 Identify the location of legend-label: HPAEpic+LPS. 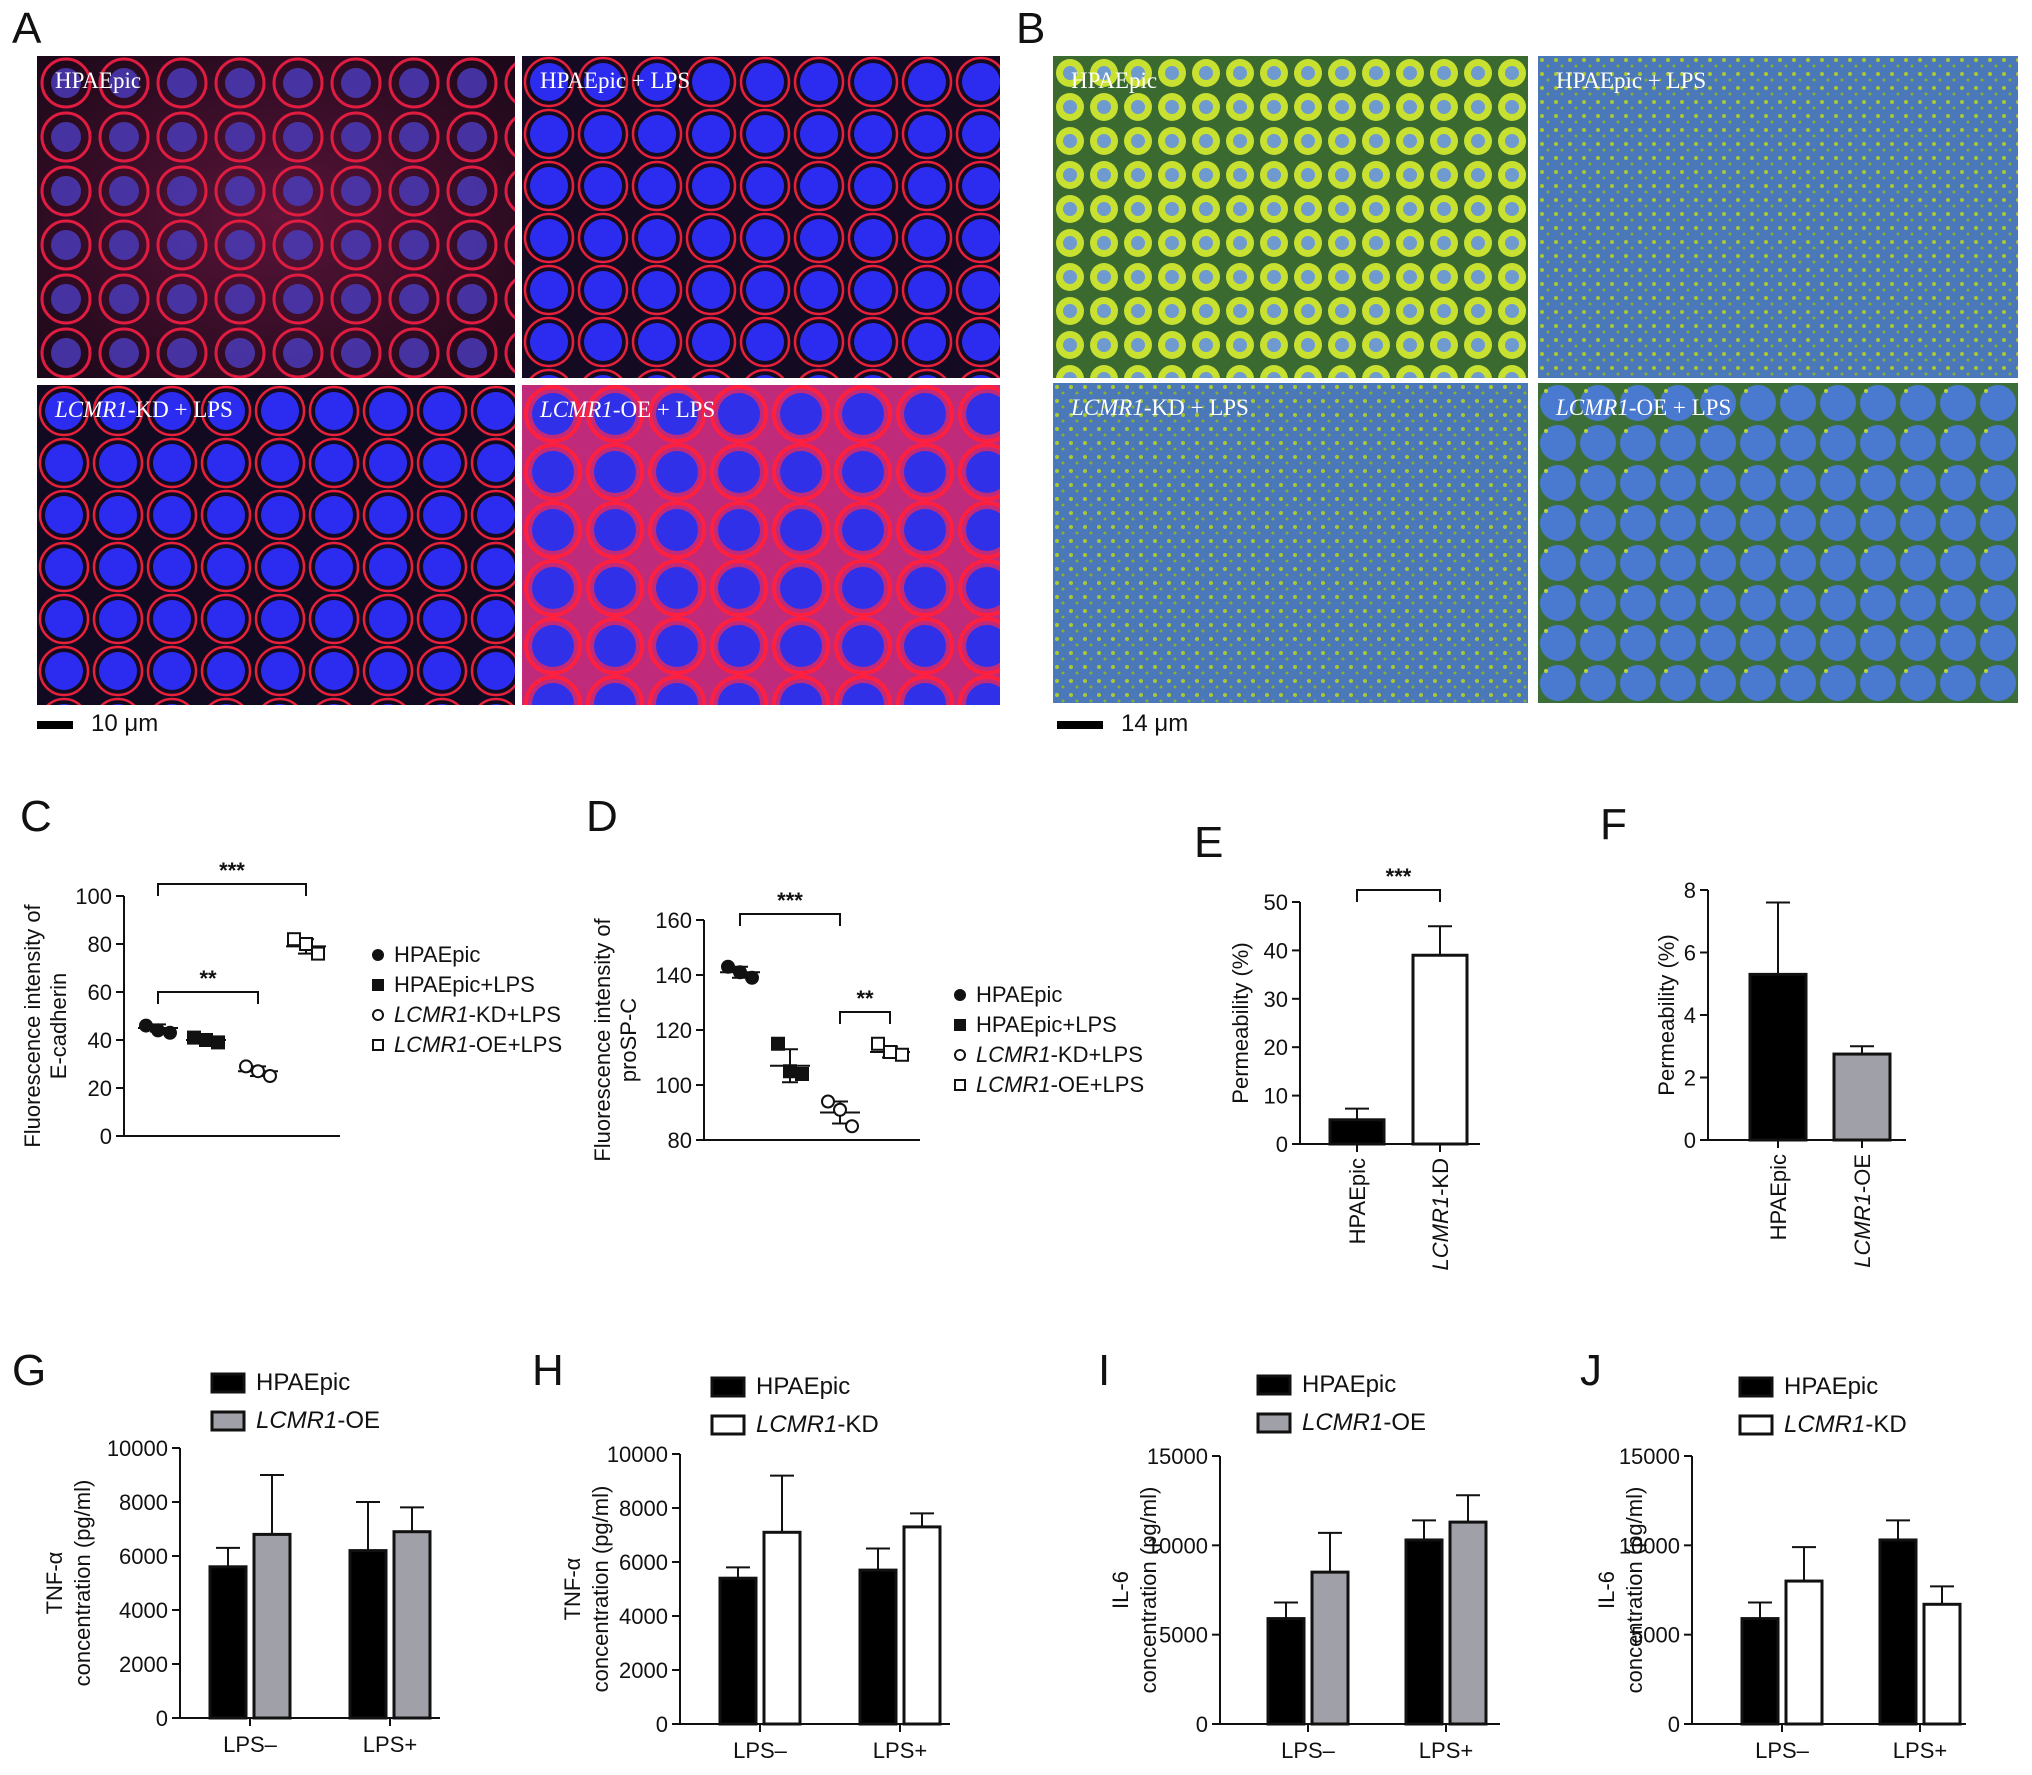
(464, 984).